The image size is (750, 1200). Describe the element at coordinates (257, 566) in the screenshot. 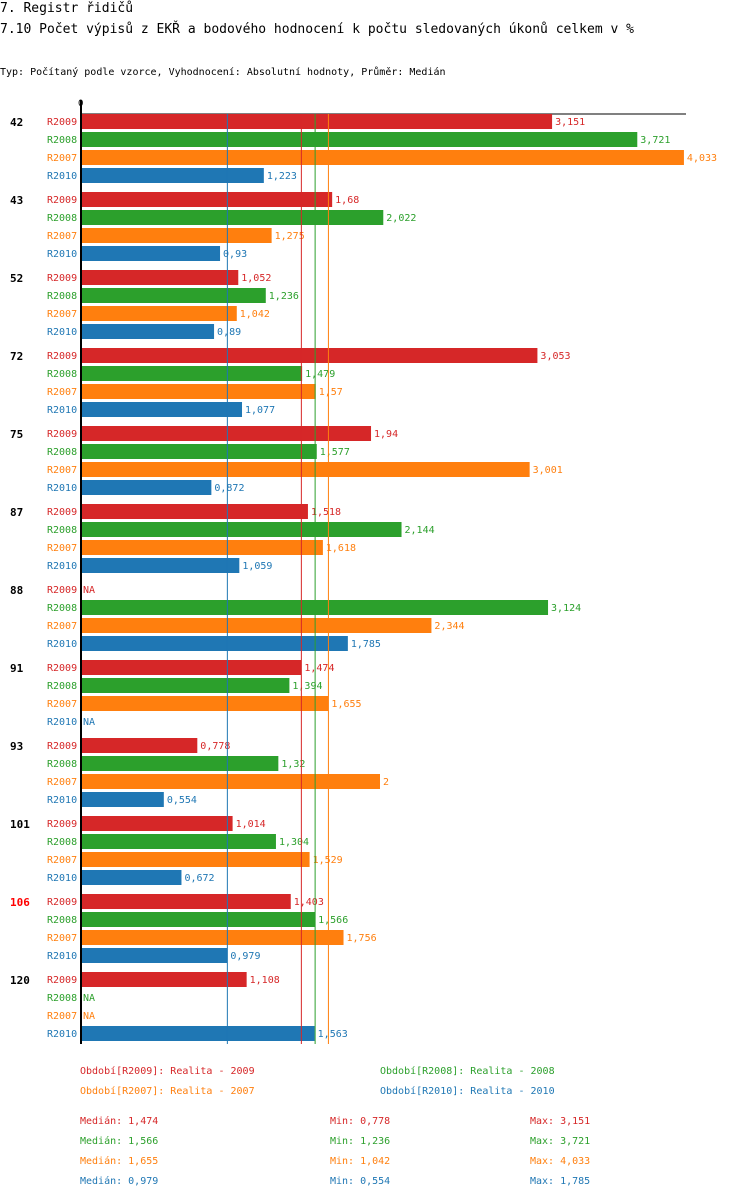

I see `data-label: 1,059` at that location.